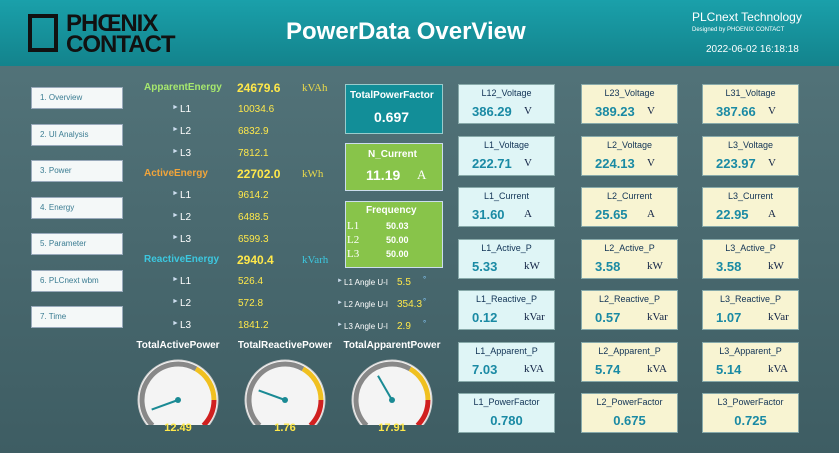 Image resolution: width=839 pixels, height=453 pixels. What do you see at coordinates (178, 428) in the screenshot?
I see `gauge-value: 12.49` at bounding box center [178, 428].